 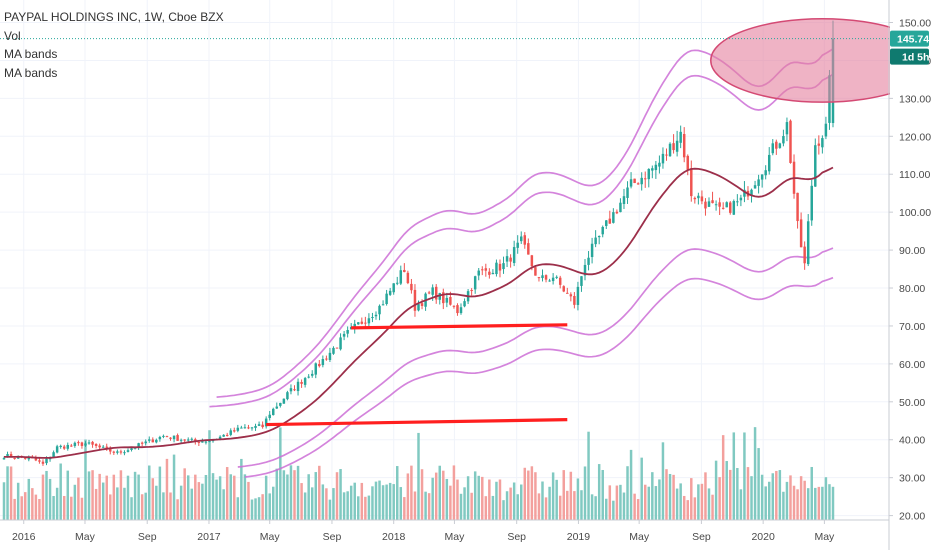 What do you see at coordinates (31, 72) in the screenshot?
I see `legend-ma-bands-2: MA bands` at bounding box center [31, 72].